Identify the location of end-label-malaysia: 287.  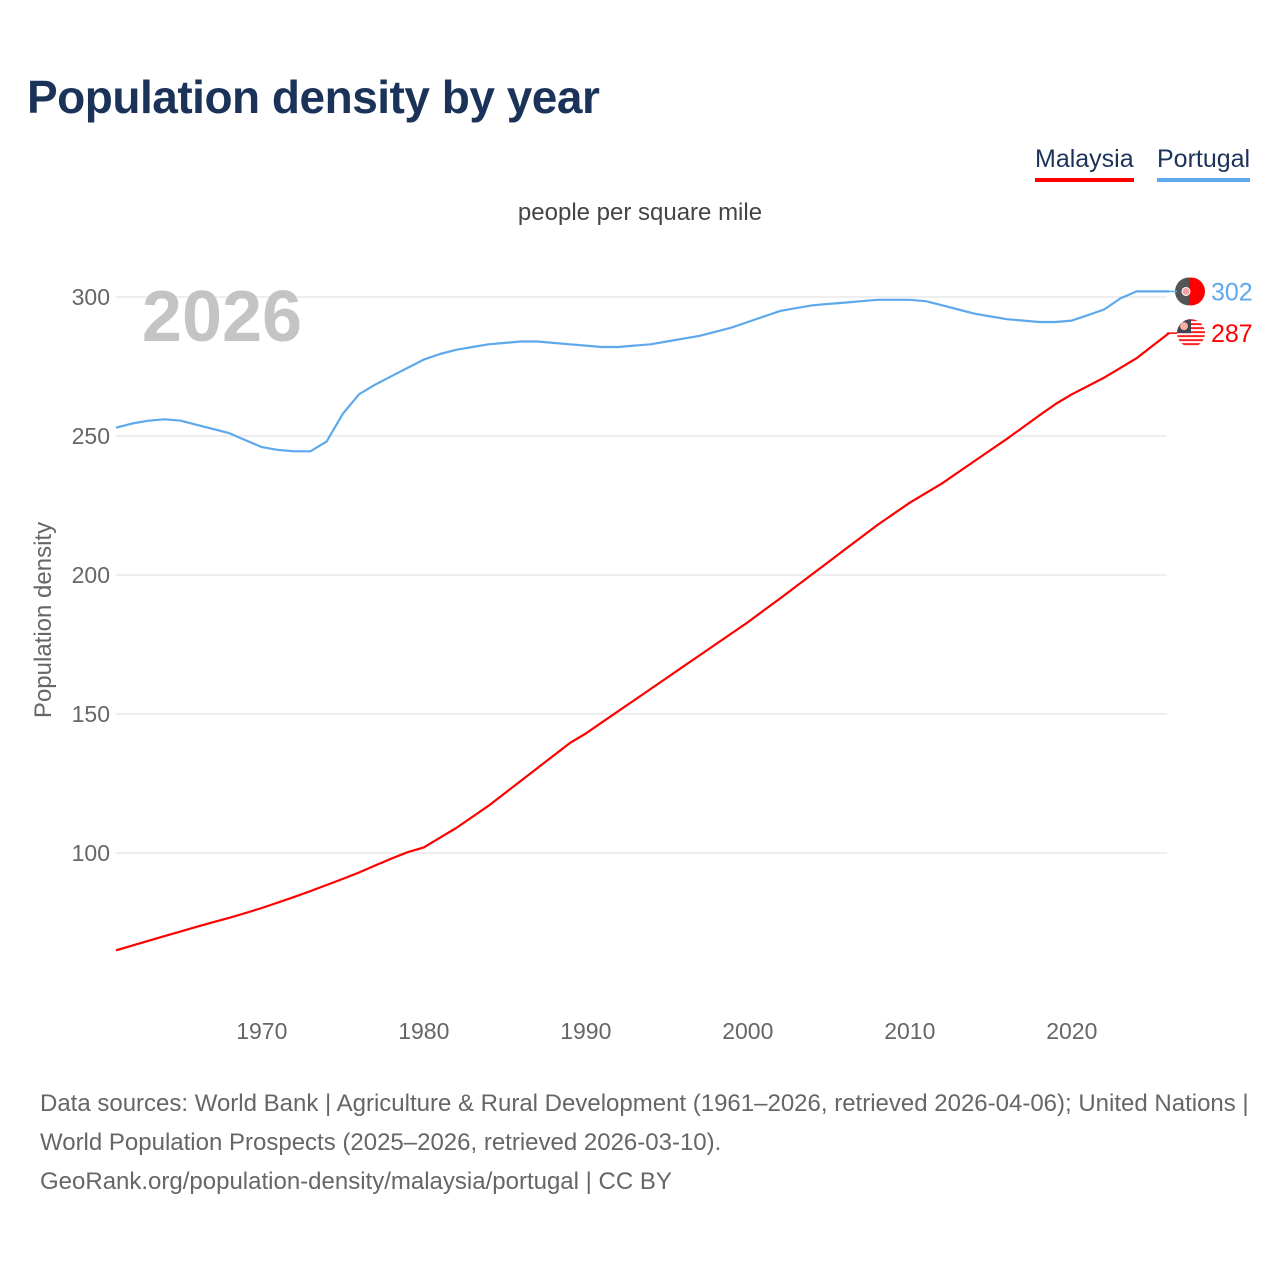
(1232, 334).